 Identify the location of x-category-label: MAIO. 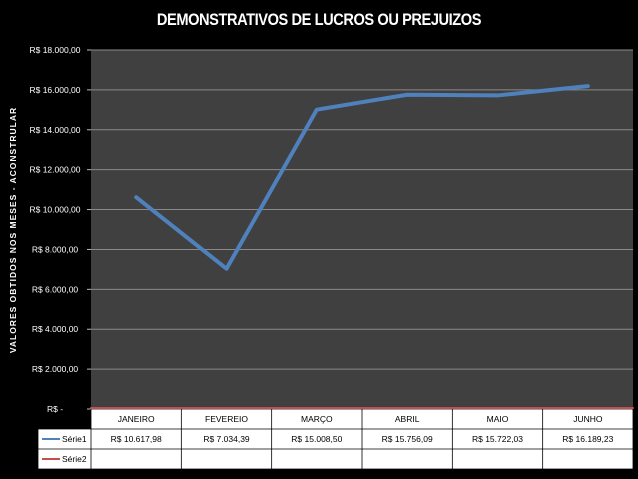
(498, 419).